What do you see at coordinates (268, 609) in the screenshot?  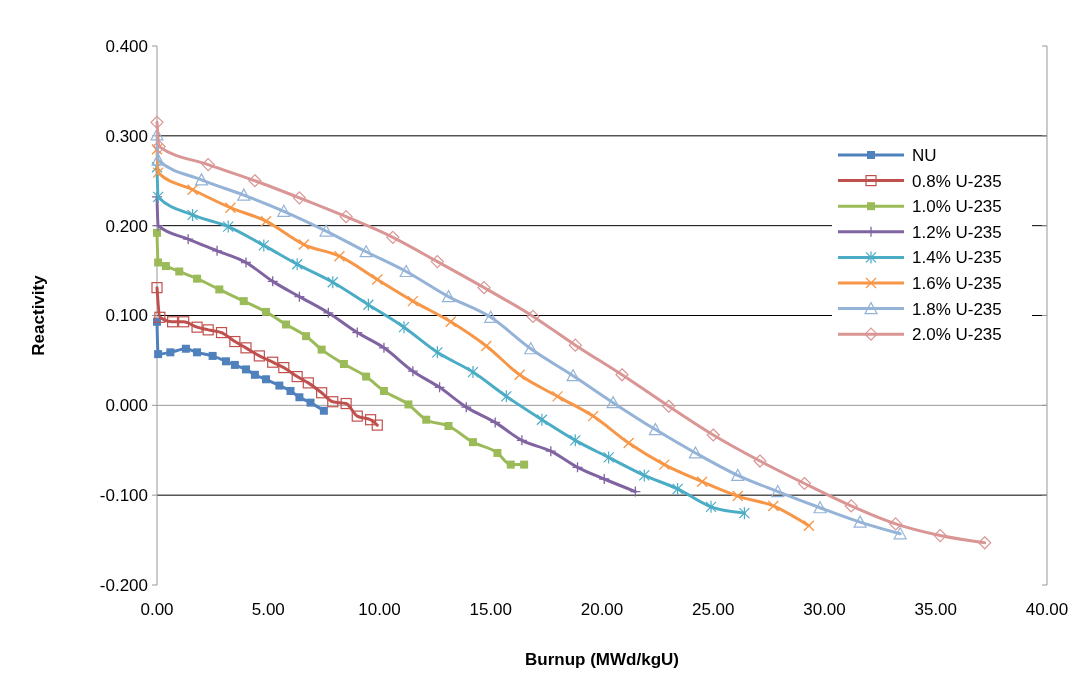 I see `x-tick-label: 5.00` at bounding box center [268, 609].